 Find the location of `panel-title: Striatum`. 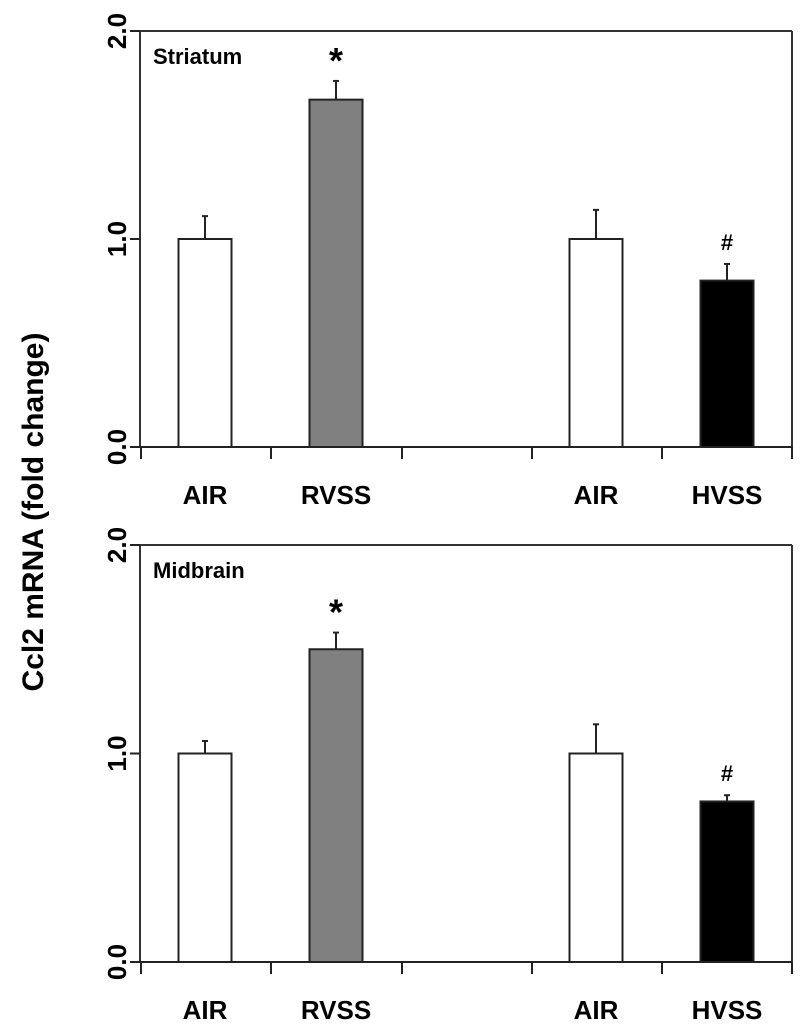

panel-title: Striatum is located at coordinates (197, 56).